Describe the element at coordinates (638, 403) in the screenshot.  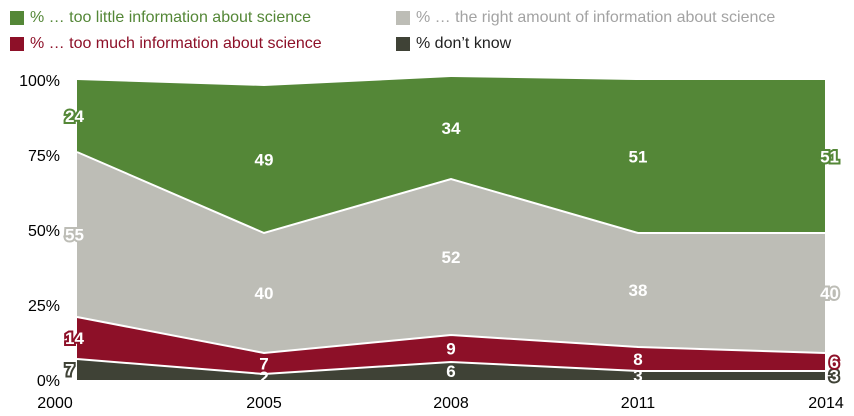
I see `x-tick-label: 2011` at that location.